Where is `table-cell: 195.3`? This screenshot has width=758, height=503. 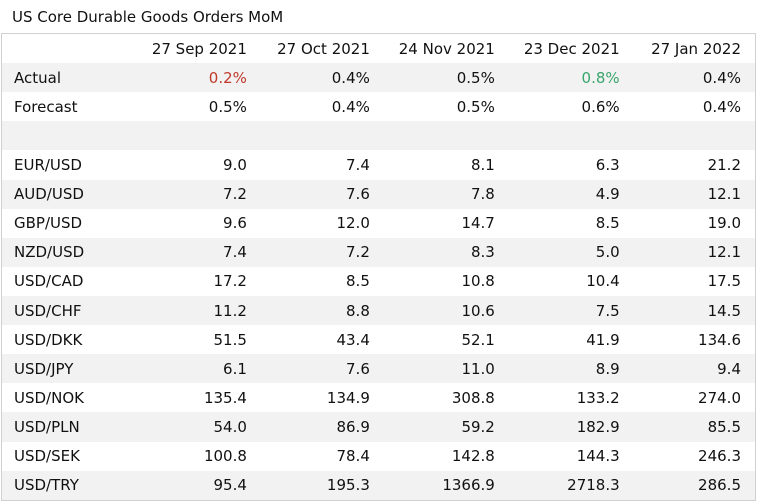 table-cell: 195.3 is located at coordinates (322, 485).